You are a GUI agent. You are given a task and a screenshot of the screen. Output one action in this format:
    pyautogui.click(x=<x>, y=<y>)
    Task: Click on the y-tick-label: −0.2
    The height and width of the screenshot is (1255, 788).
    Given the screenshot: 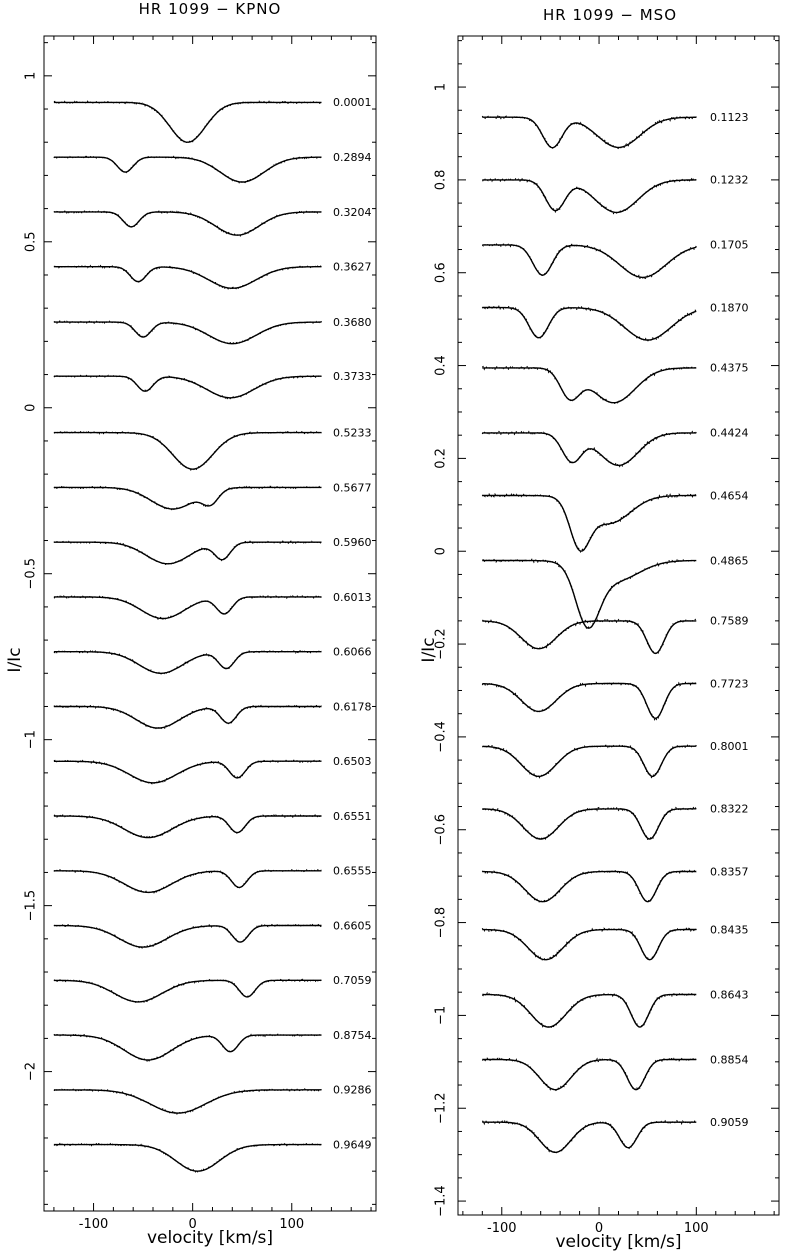 What is the action you would take?
    pyautogui.click(x=441, y=644)
    